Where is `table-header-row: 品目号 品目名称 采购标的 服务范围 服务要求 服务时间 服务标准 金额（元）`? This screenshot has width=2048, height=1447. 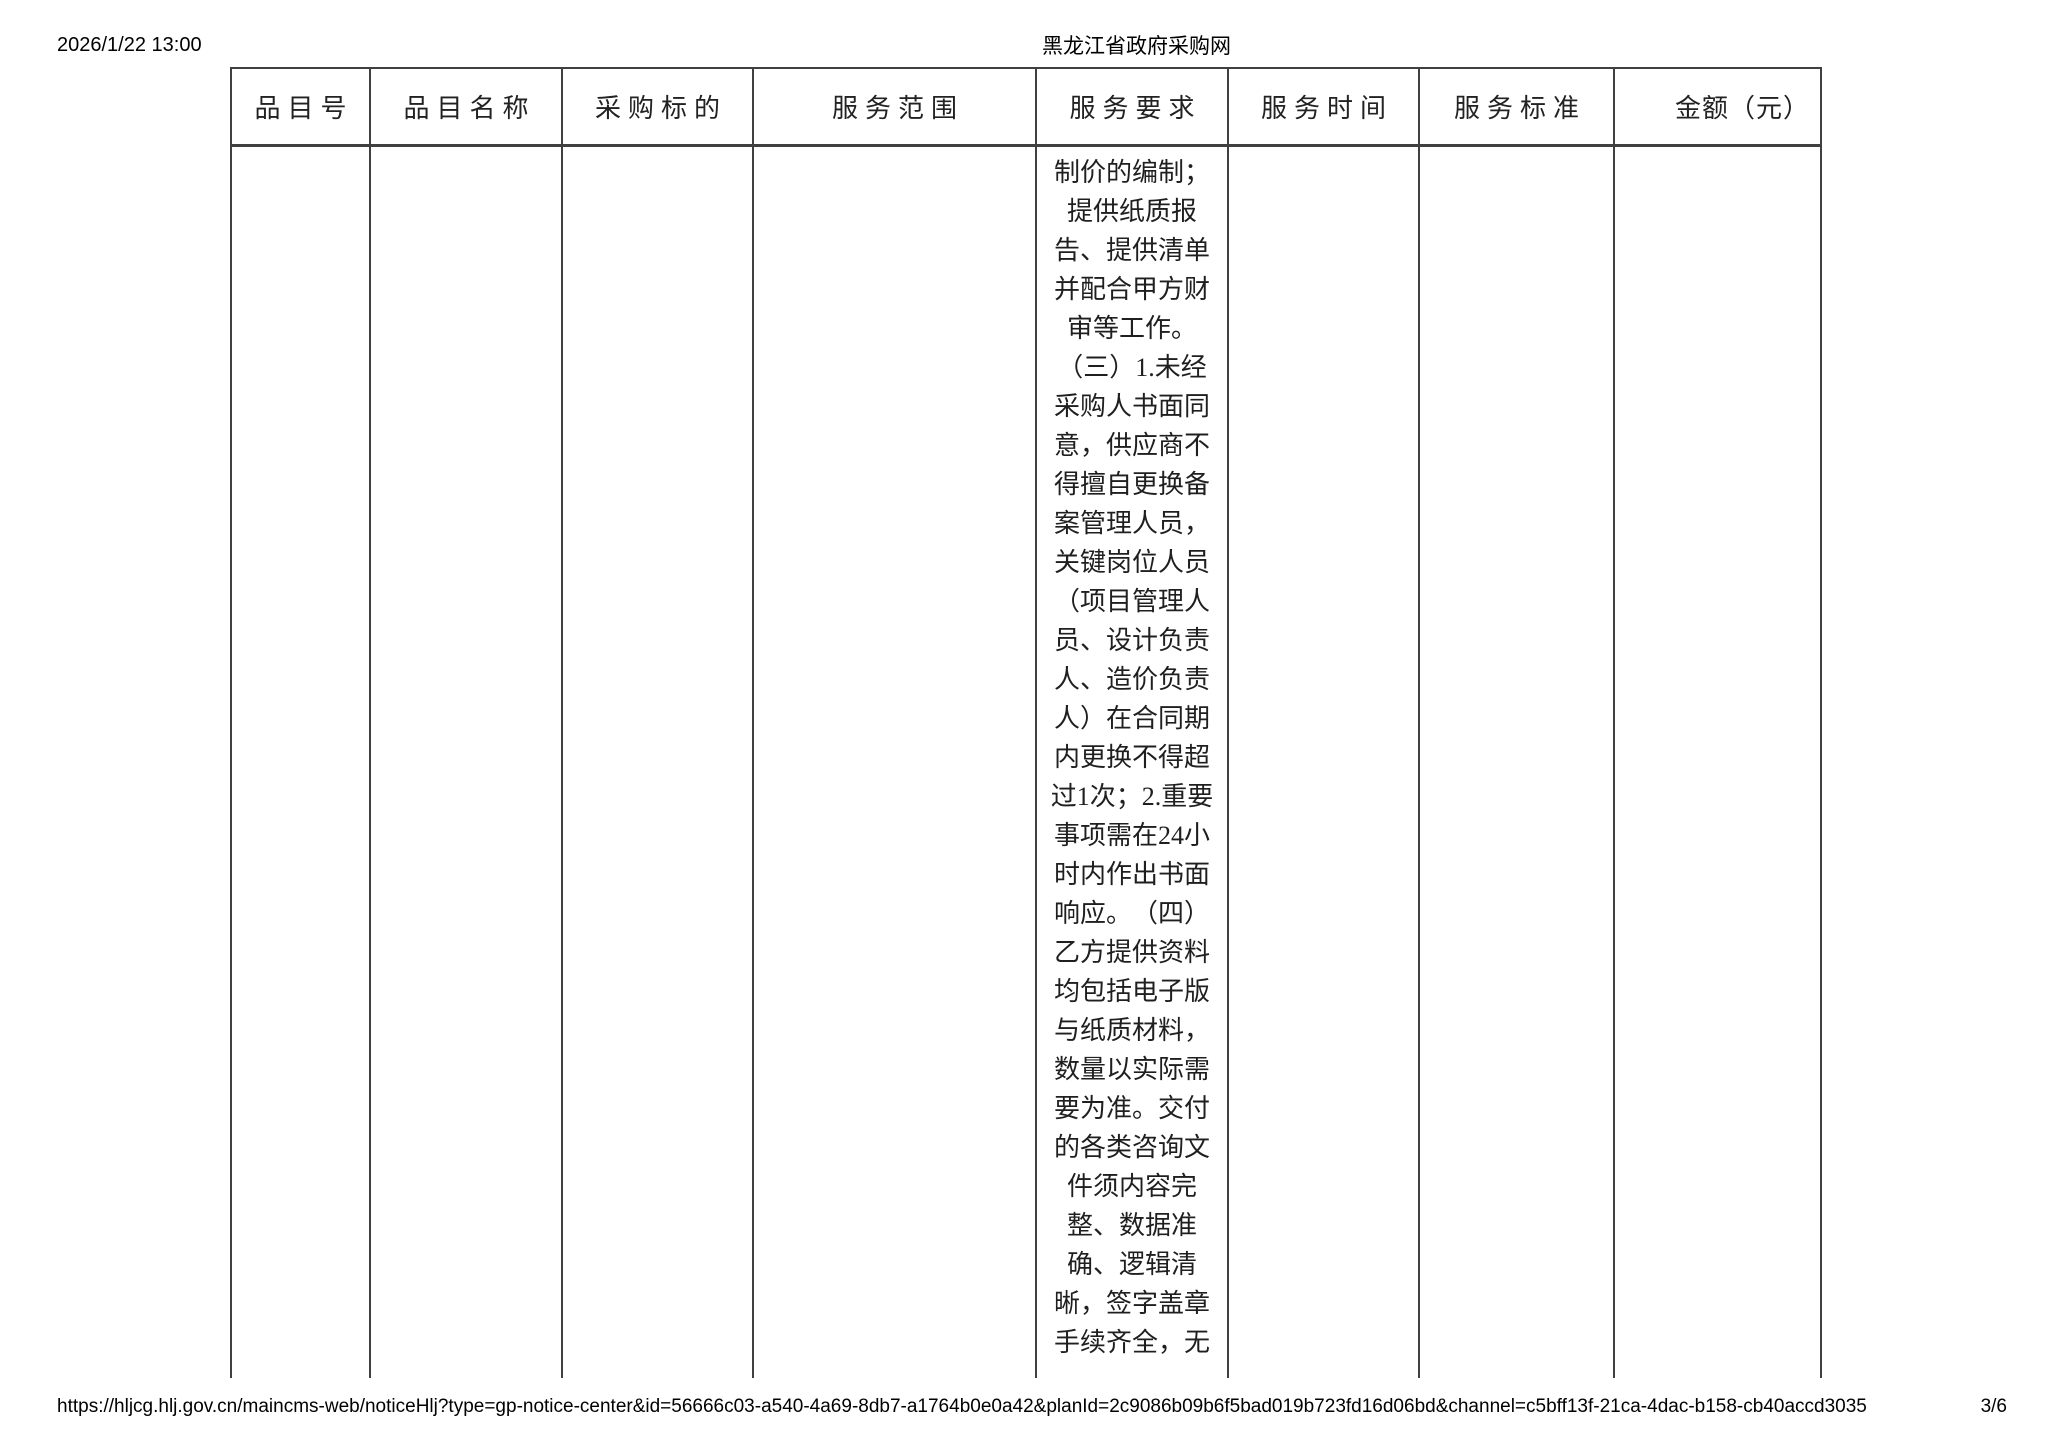
table-header-row: 品目号 品目名称 采购标的 服务范围 服务要求 服务时间 服务标准 金额（元） is located at coordinates (1026, 108).